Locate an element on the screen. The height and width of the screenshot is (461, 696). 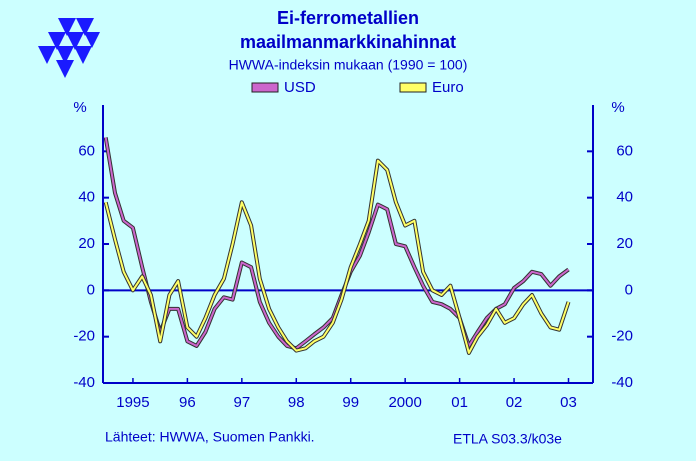
y2-tick-label: -20 is located at coordinates (622, 336).